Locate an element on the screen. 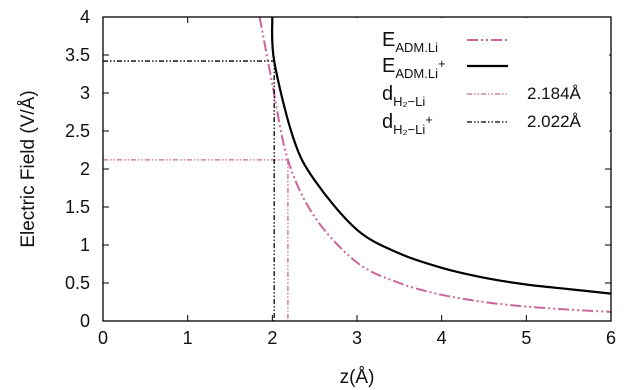  legend-label-0: EADM.Li is located at coordinates (410, 42).